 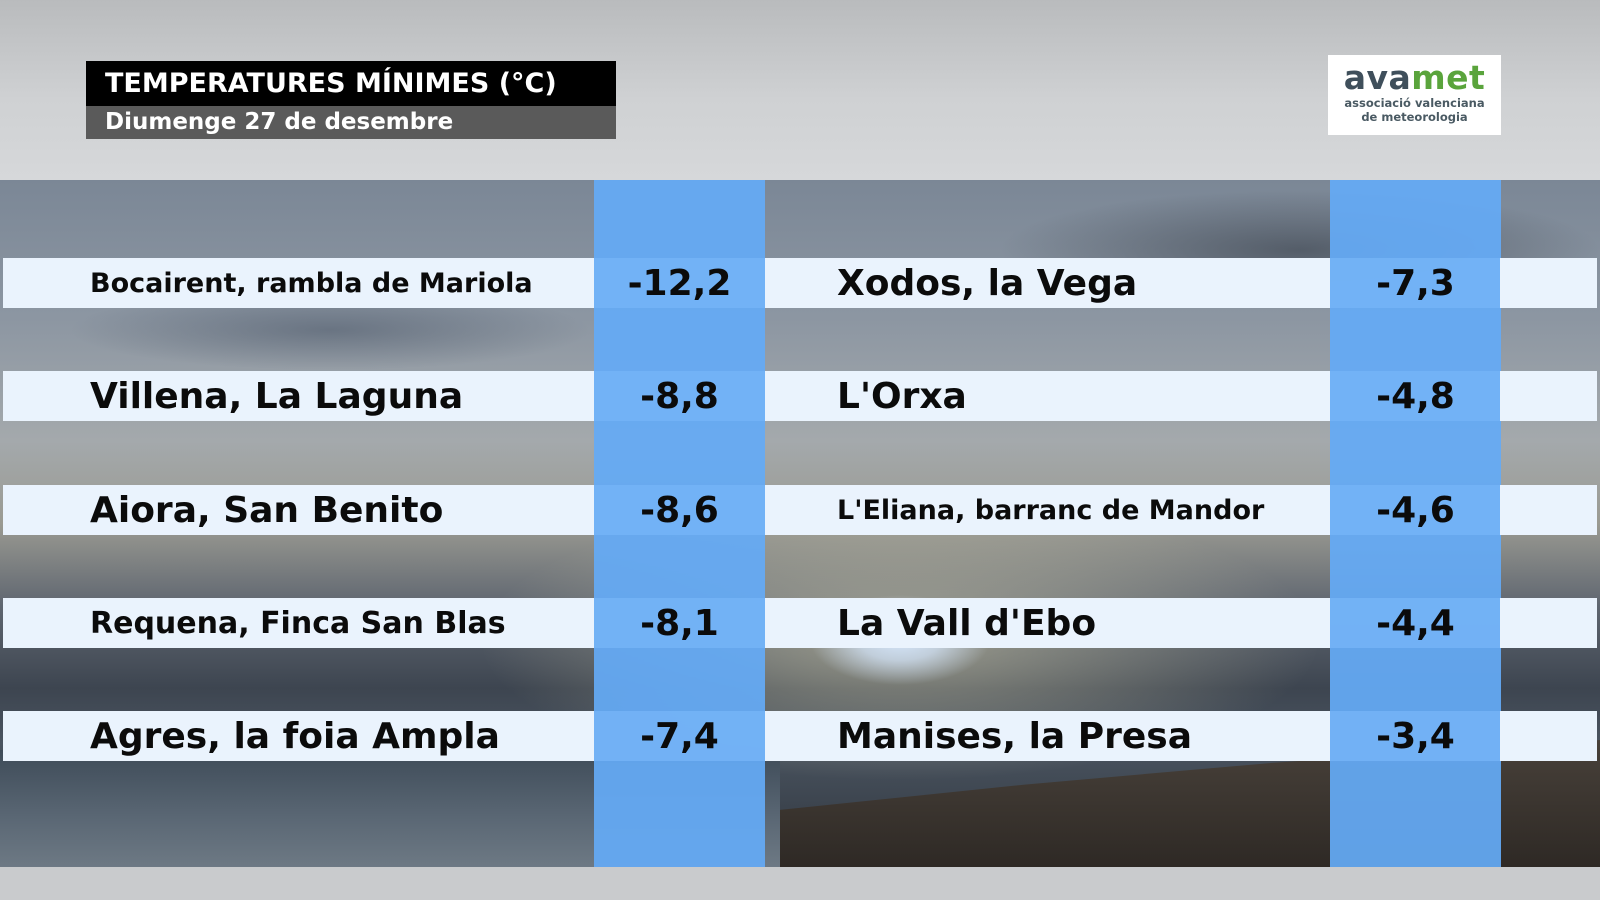 What do you see at coordinates (679, 510) in the screenshot?
I see `temperature-value: -8,6` at bounding box center [679, 510].